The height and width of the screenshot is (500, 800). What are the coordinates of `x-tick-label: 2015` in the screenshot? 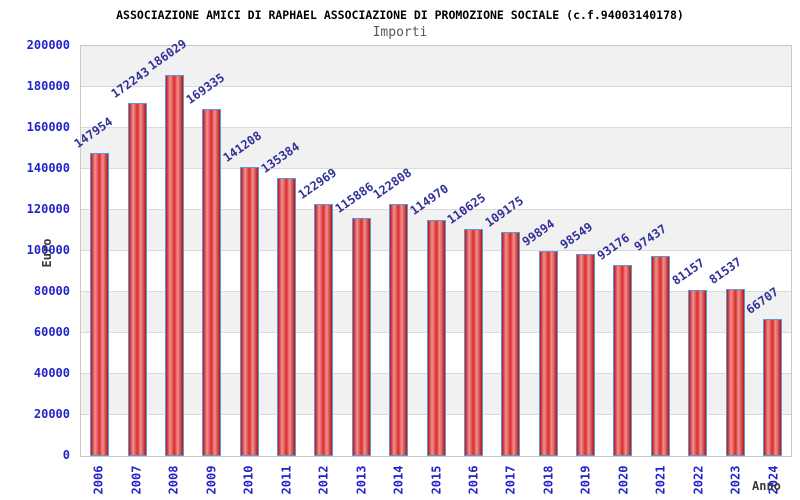 It's located at (435, 480).